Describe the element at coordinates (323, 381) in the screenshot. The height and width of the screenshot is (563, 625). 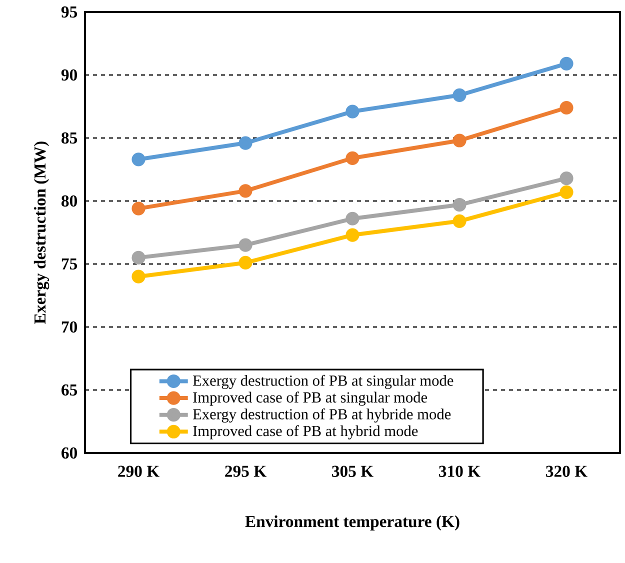
I see `legend-label: Exergy destruction of PB at singular mode` at that location.